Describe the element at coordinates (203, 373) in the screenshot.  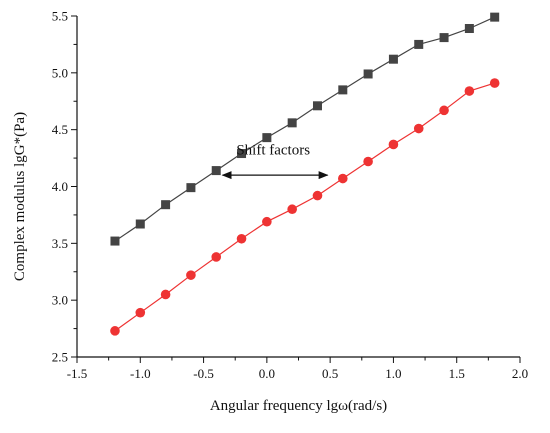
I see `x-tick-label: -0.5` at that location.